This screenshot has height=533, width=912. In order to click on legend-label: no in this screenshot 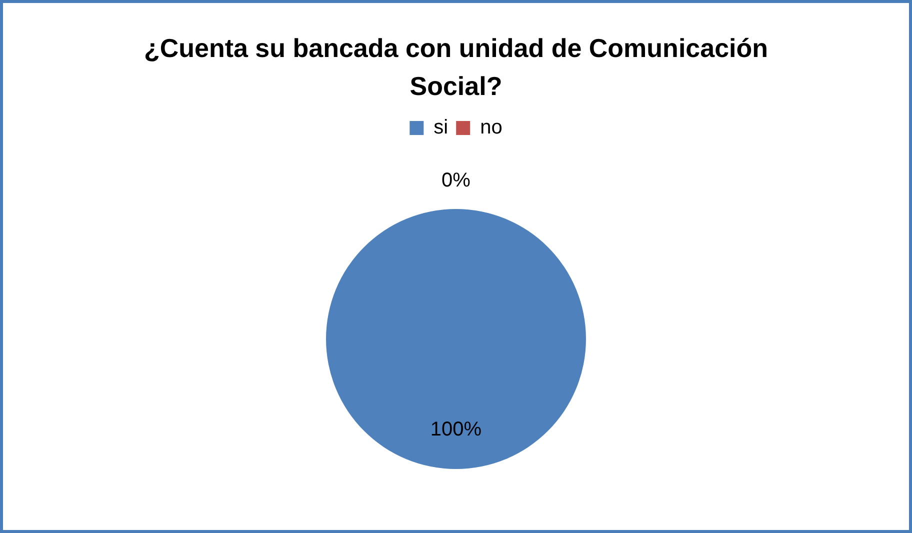, I will do `click(491, 127)`.